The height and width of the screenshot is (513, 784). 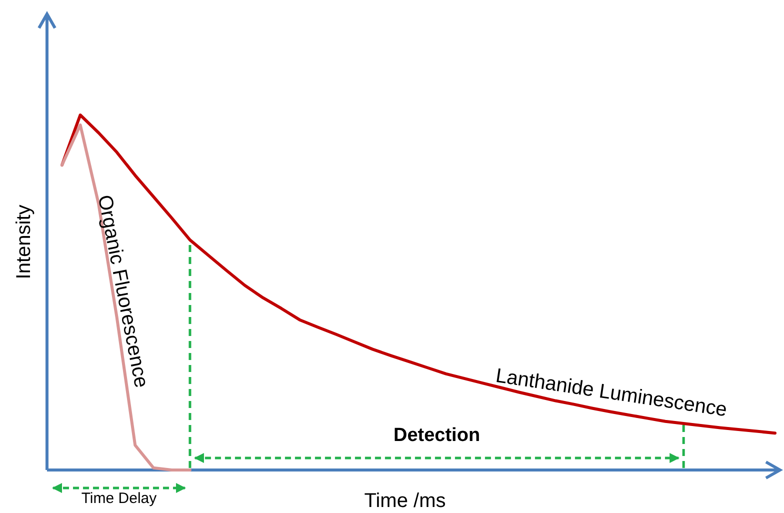 What do you see at coordinates (405, 501) in the screenshot?
I see `x-axis-title: Time /ms` at bounding box center [405, 501].